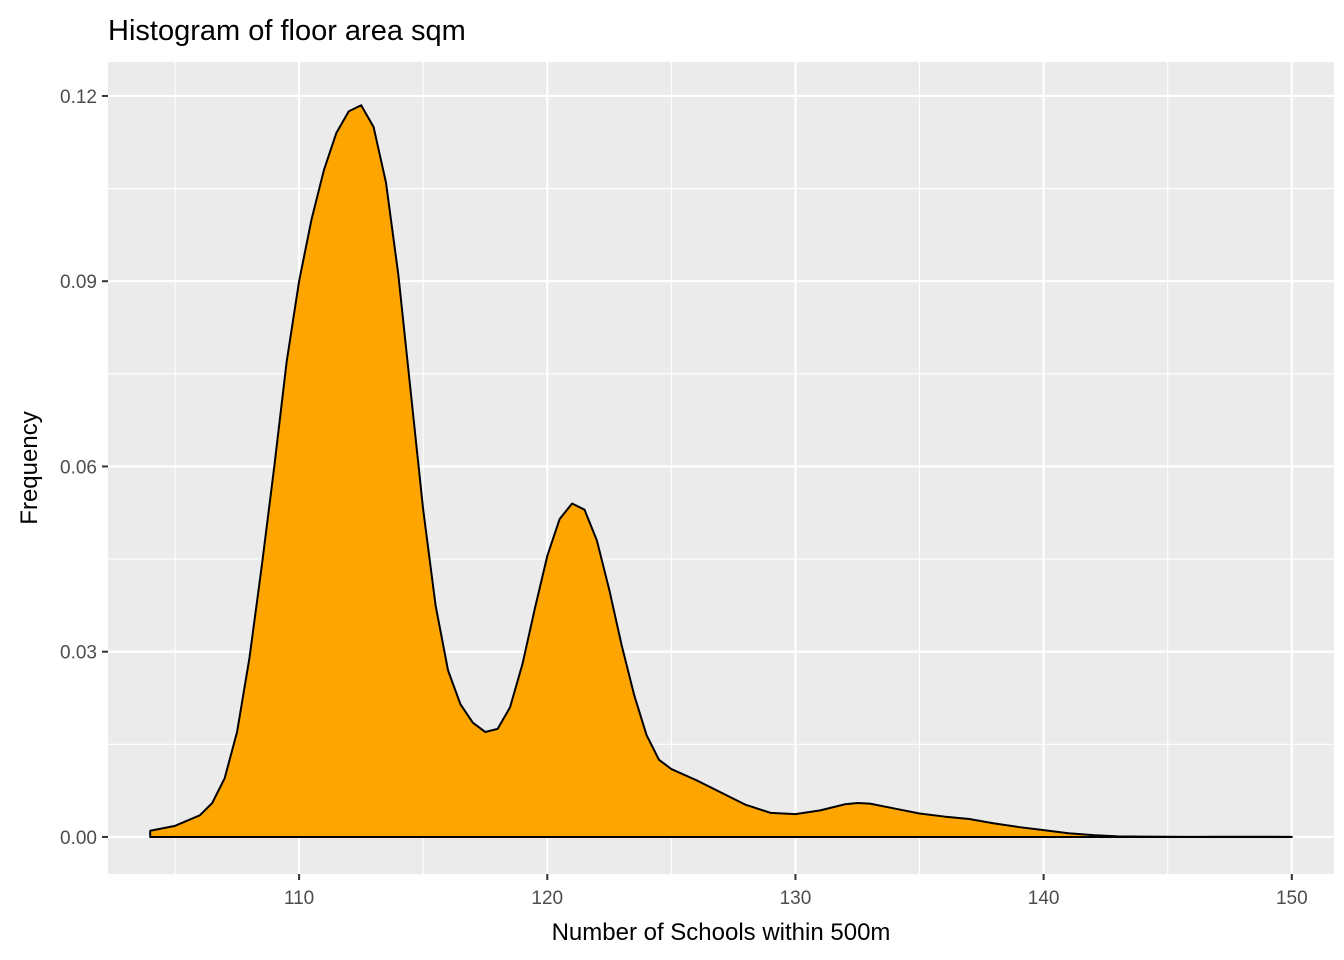 This screenshot has height=960, width=1344. I want to click on y-tick-label: 0.03, so click(78, 653).